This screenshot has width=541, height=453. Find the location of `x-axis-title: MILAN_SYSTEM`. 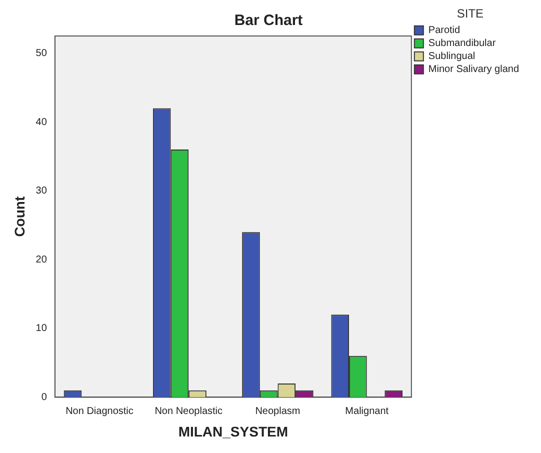

x-axis-title: MILAN_SYSTEM is located at coordinates (233, 431).